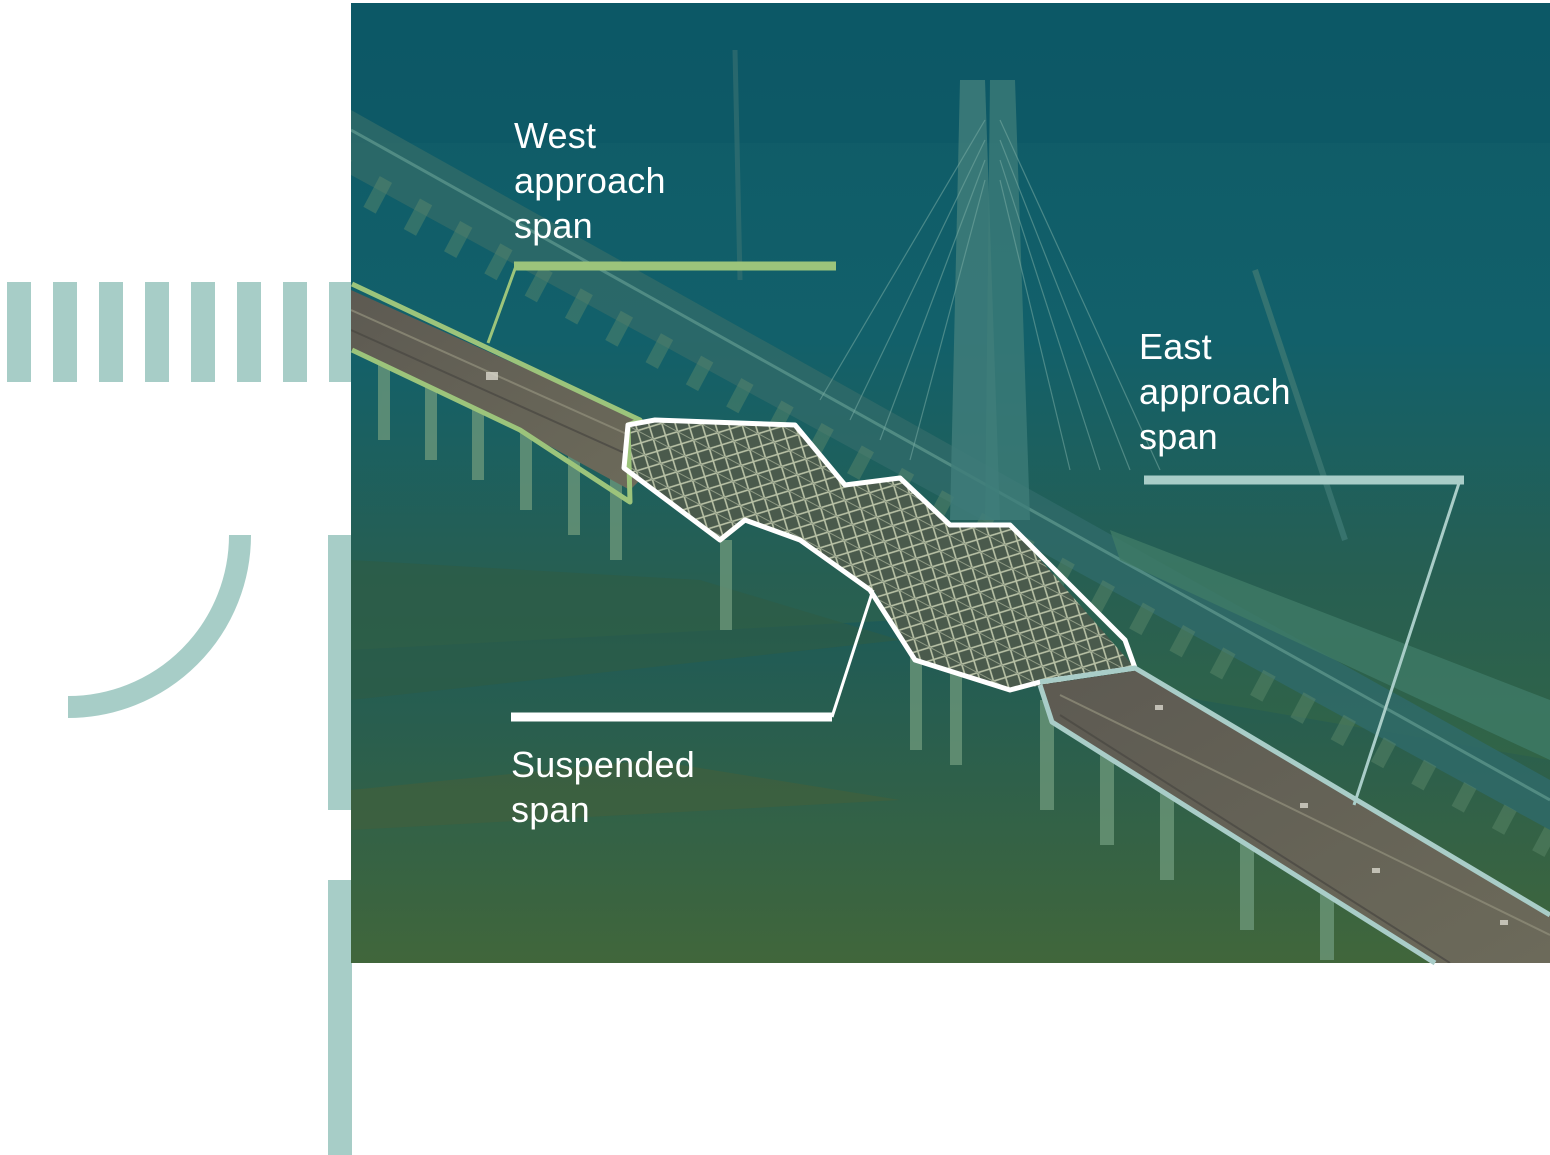 Image resolution: width=1550 pixels, height=1155 pixels. What do you see at coordinates (1407, 642) in the screenshot?
I see `east-leader-line` at bounding box center [1407, 642].